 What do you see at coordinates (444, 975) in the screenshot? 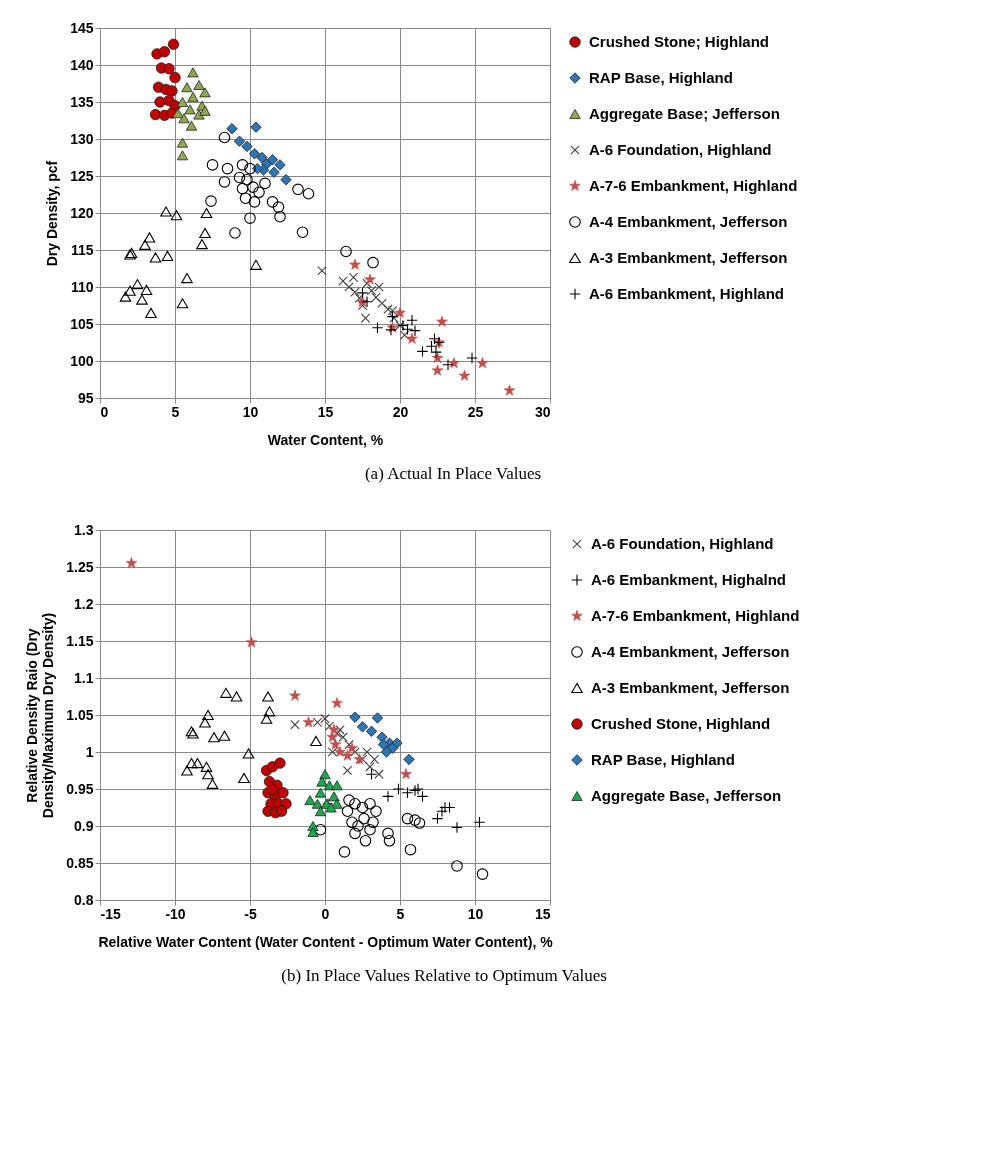
I see `text: (b) In Place Values Relative to Optimum Values` at bounding box center [444, 975].